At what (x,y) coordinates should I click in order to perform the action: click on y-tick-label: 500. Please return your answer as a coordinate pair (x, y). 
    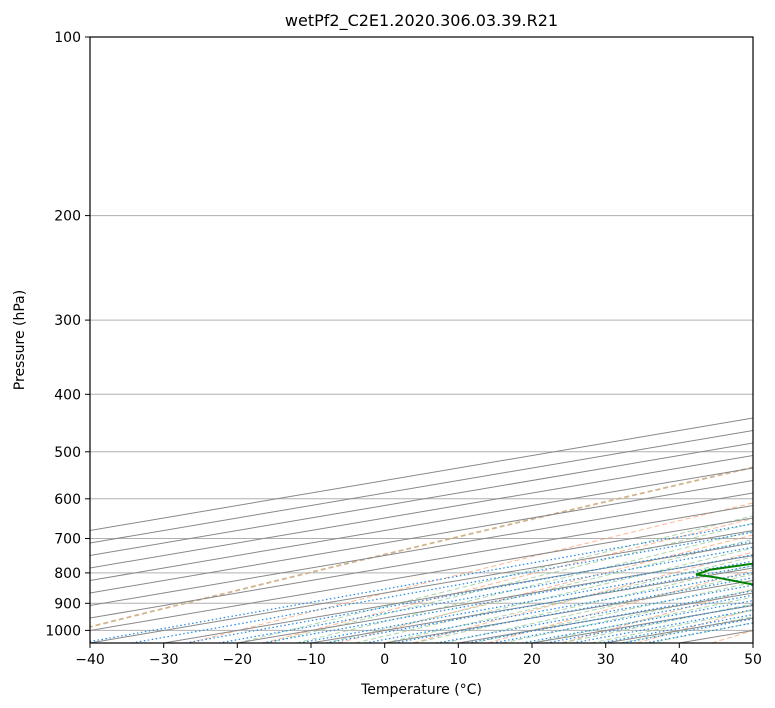
    Looking at the image, I should click on (67, 453).